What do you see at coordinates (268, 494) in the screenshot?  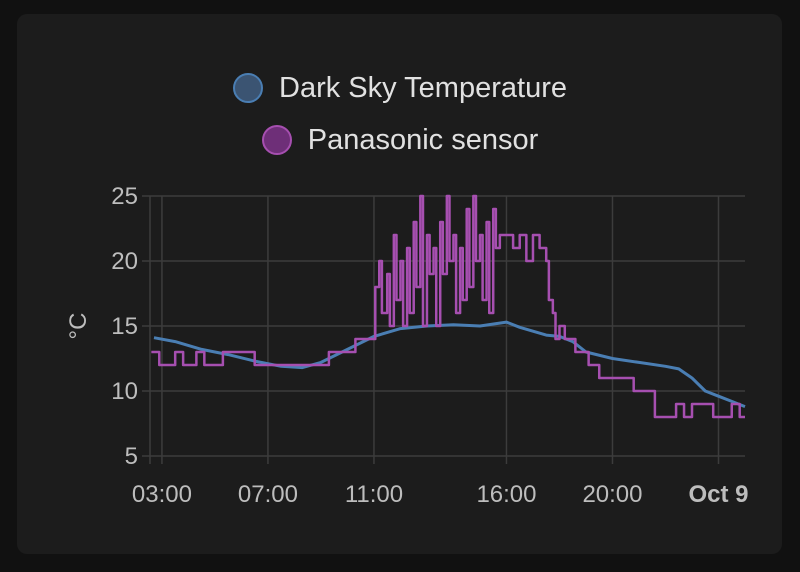 I see `x-tick-label: 07:00` at bounding box center [268, 494].